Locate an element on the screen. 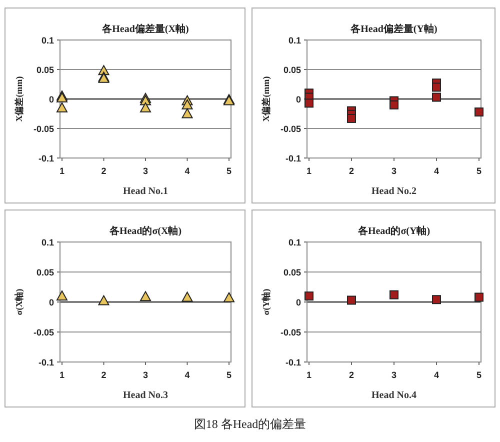  caption: 図18 各Head的偏差量 is located at coordinates (250, 424).